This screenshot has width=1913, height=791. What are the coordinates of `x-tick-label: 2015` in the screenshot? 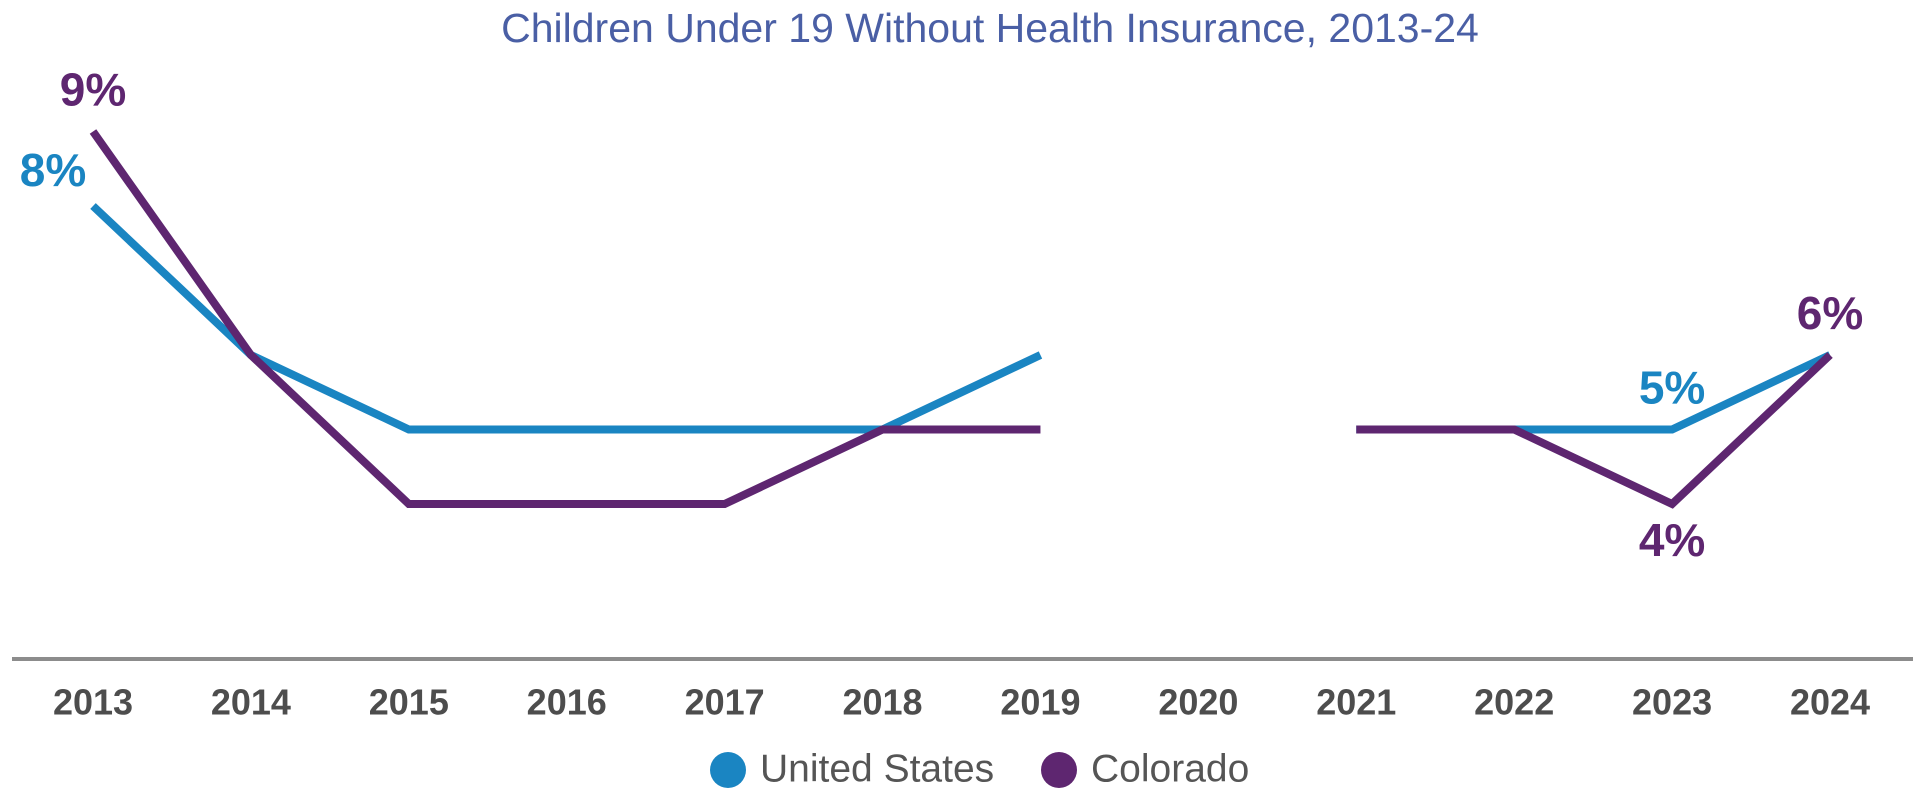 It's located at (409, 702).